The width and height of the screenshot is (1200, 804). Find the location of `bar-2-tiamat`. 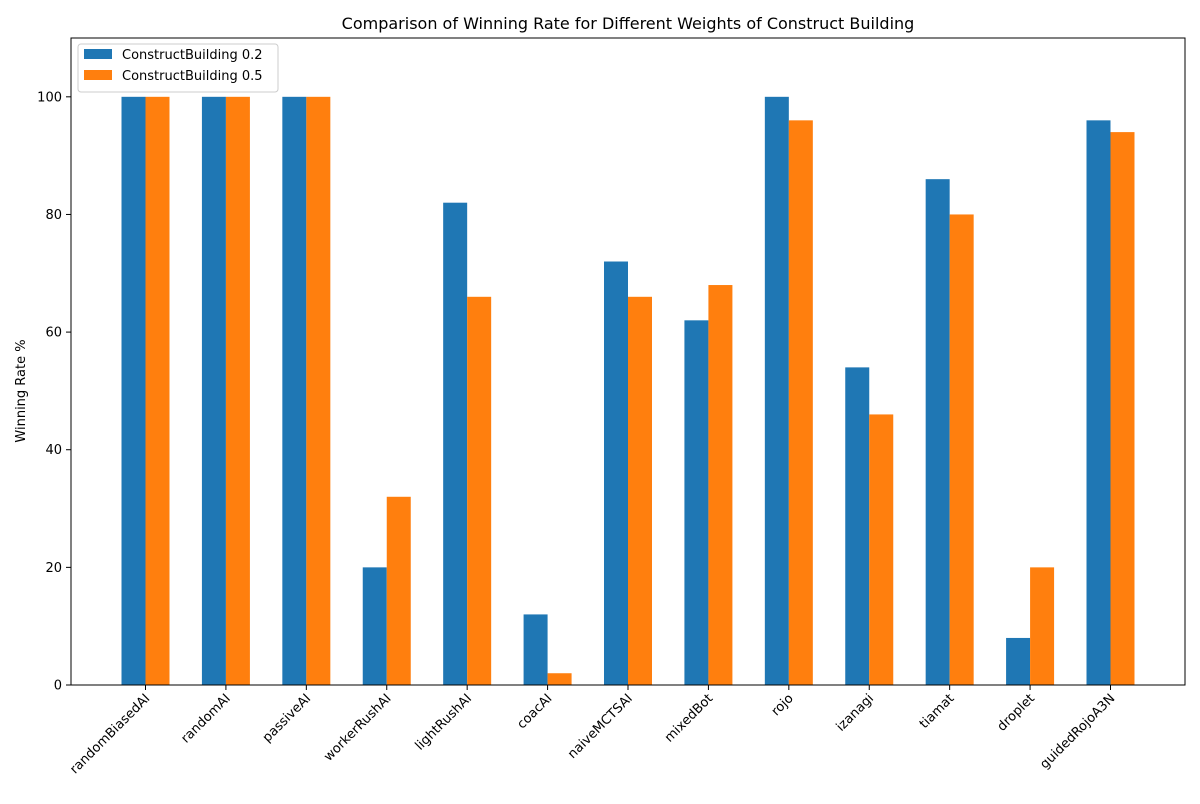

bar-2-tiamat is located at coordinates (961, 450).